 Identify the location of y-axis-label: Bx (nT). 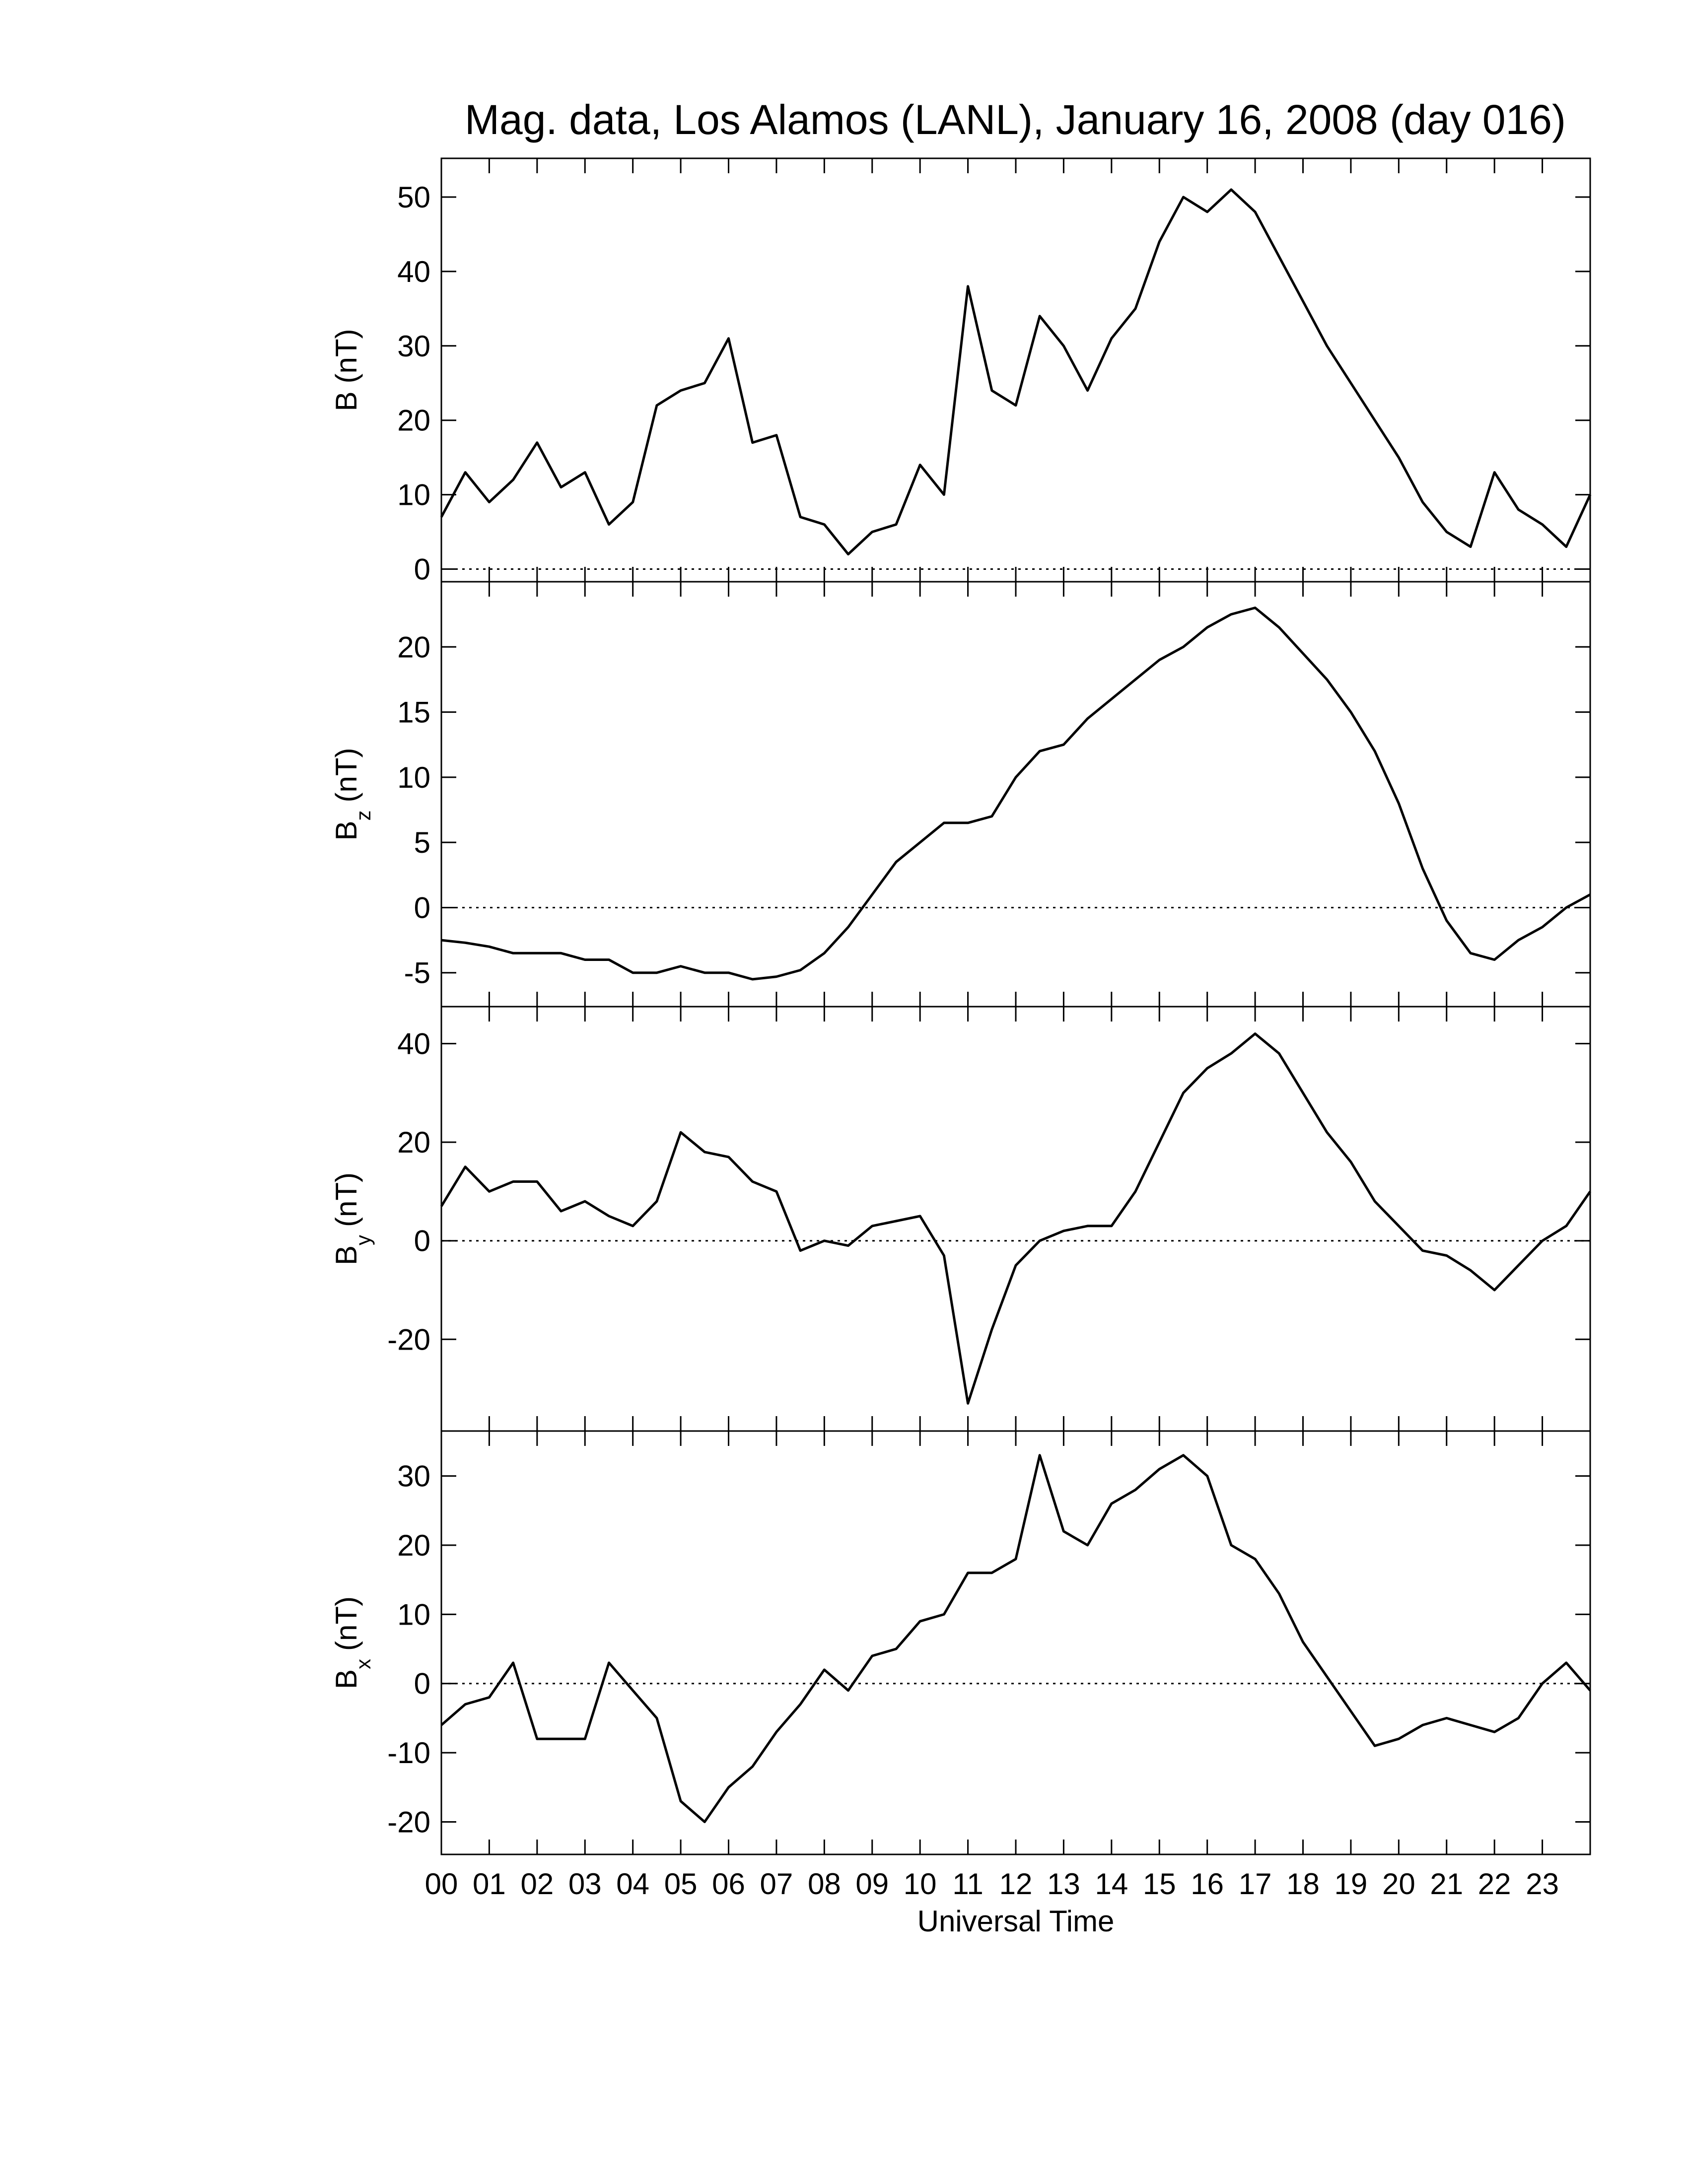
(352, 1642).